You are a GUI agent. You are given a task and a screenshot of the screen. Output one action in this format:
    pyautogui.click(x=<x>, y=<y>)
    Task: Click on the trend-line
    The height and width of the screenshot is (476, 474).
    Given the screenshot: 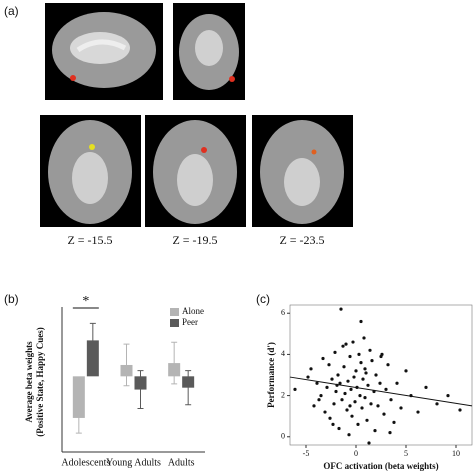 What is the action you would take?
    pyautogui.click(x=381, y=391)
    